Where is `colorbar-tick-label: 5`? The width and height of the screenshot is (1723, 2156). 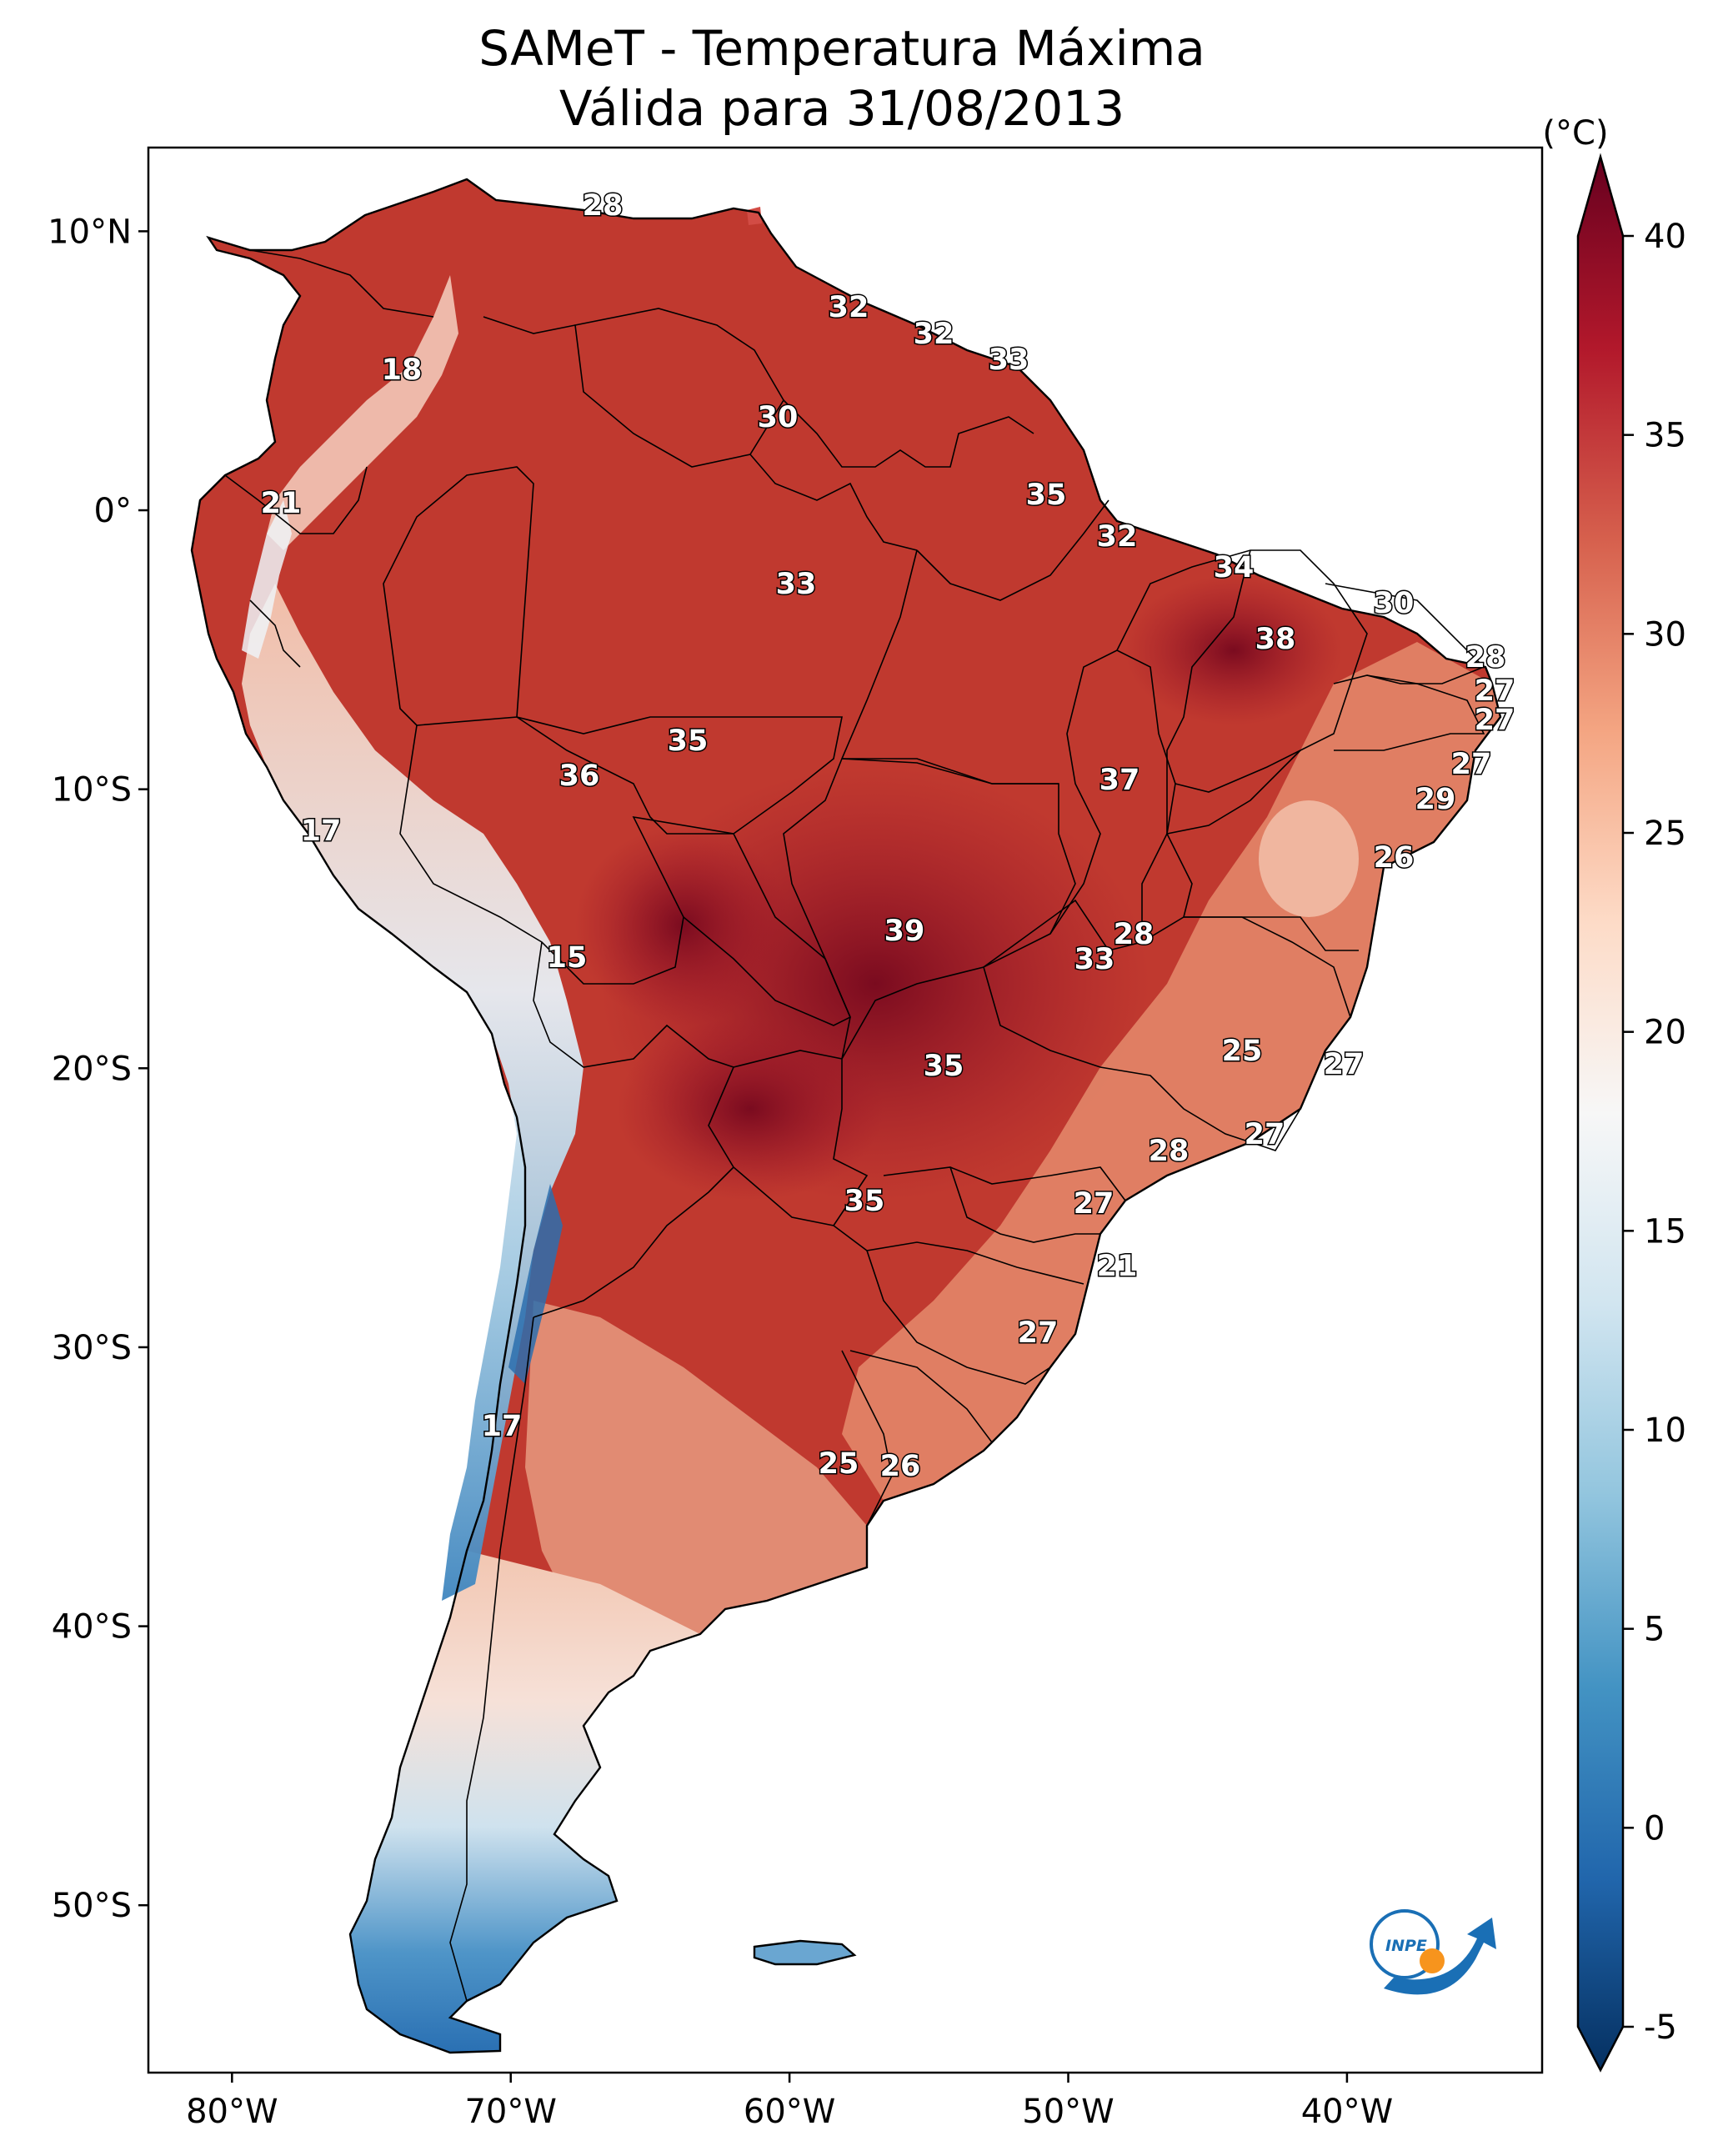
colorbar-tick-label: 5 is located at coordinates (1655, 1630).